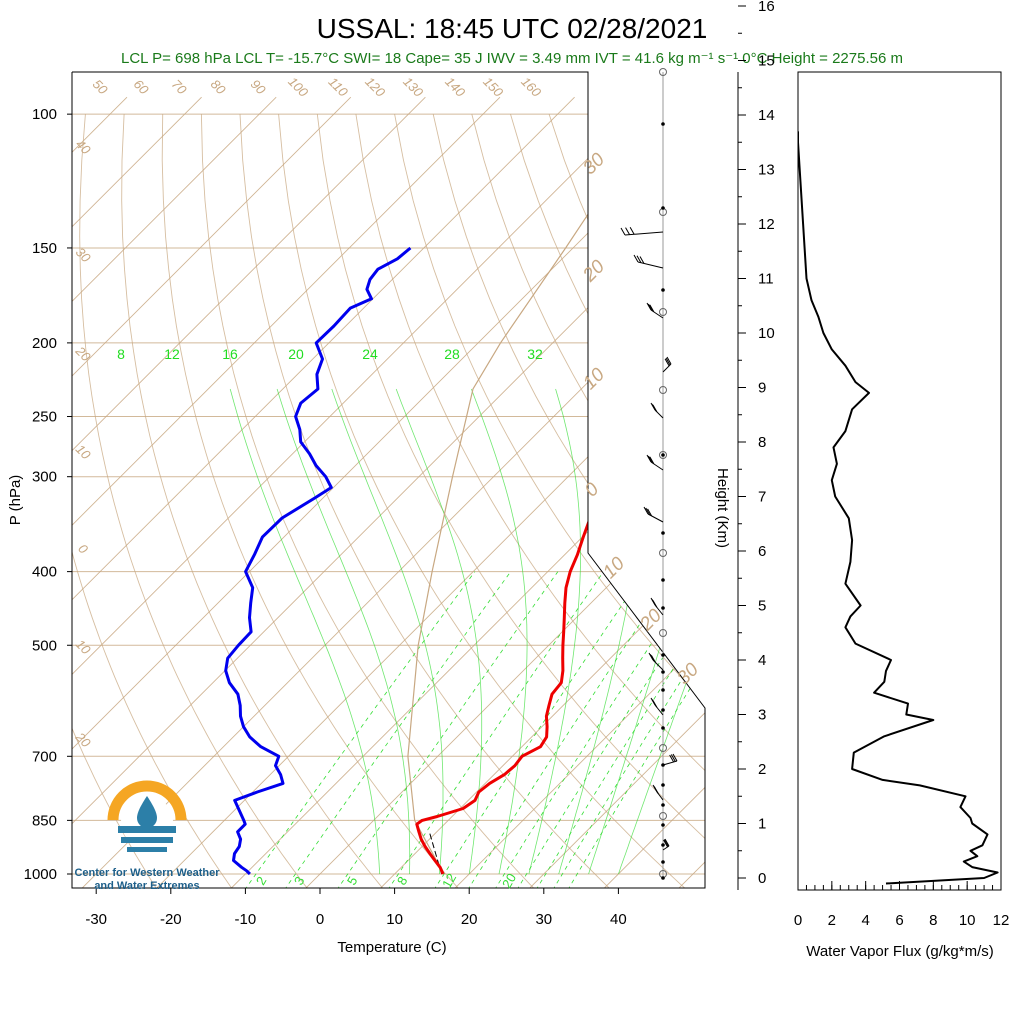 This screenshot has width=1024, height=1024. I want to click on moist-adiabat-line, so click(387, 631).